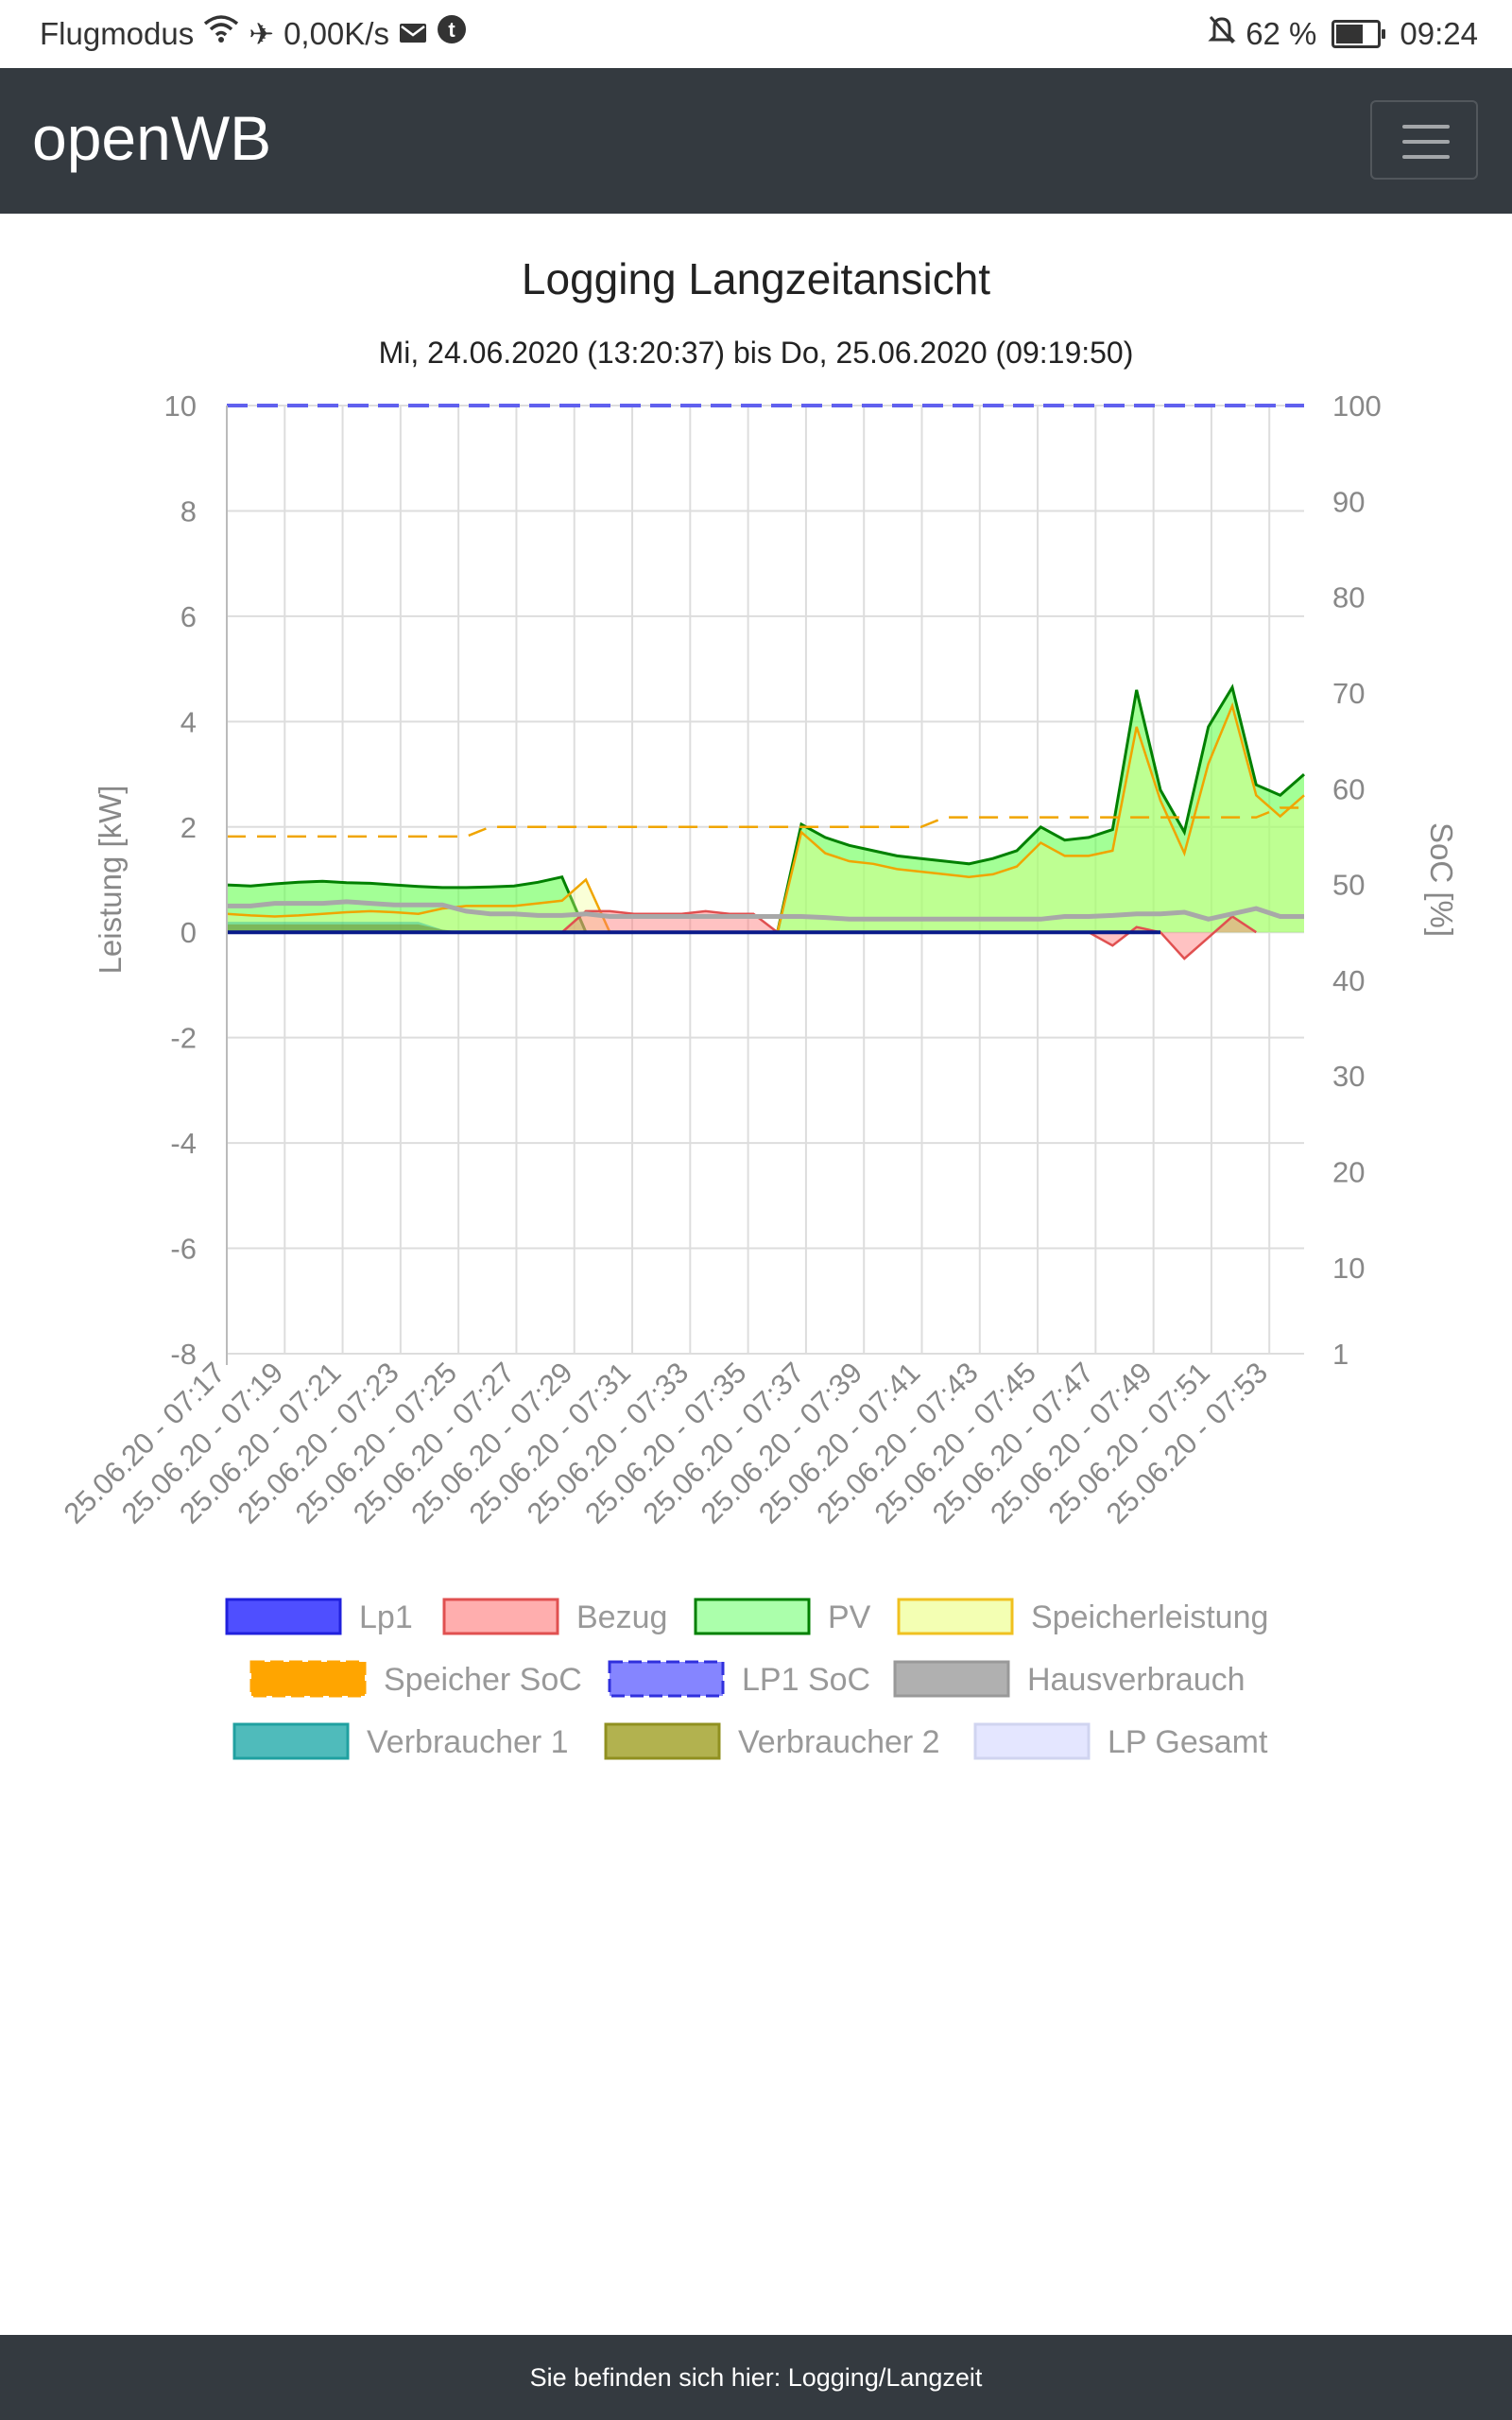 The width and height of the screenshot is (1512, 2420). What do you see at coordinates (756, 34) in the screenshot?
I see `status-bar: Flugmodus ✈ 0,00K/s t 62 % 09:24` at bounding box center [756, 34].